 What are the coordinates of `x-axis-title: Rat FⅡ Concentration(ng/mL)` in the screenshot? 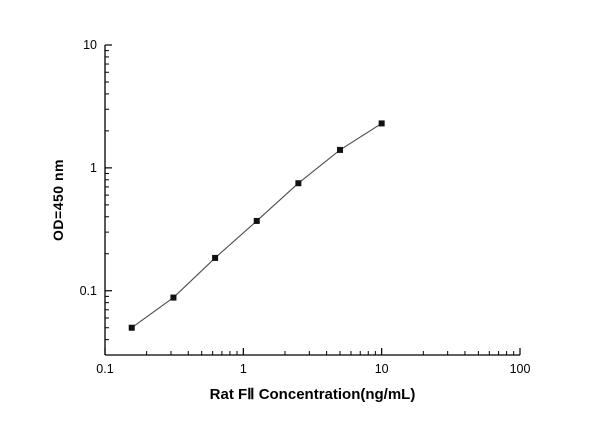 It's located at (312, 394).